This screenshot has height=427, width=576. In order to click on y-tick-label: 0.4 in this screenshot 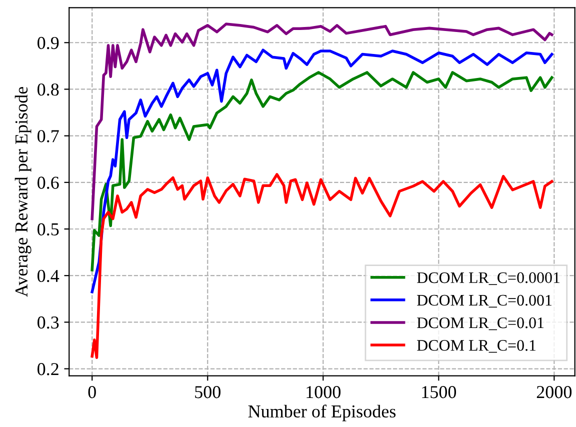, I will do `click(49, 276)`.